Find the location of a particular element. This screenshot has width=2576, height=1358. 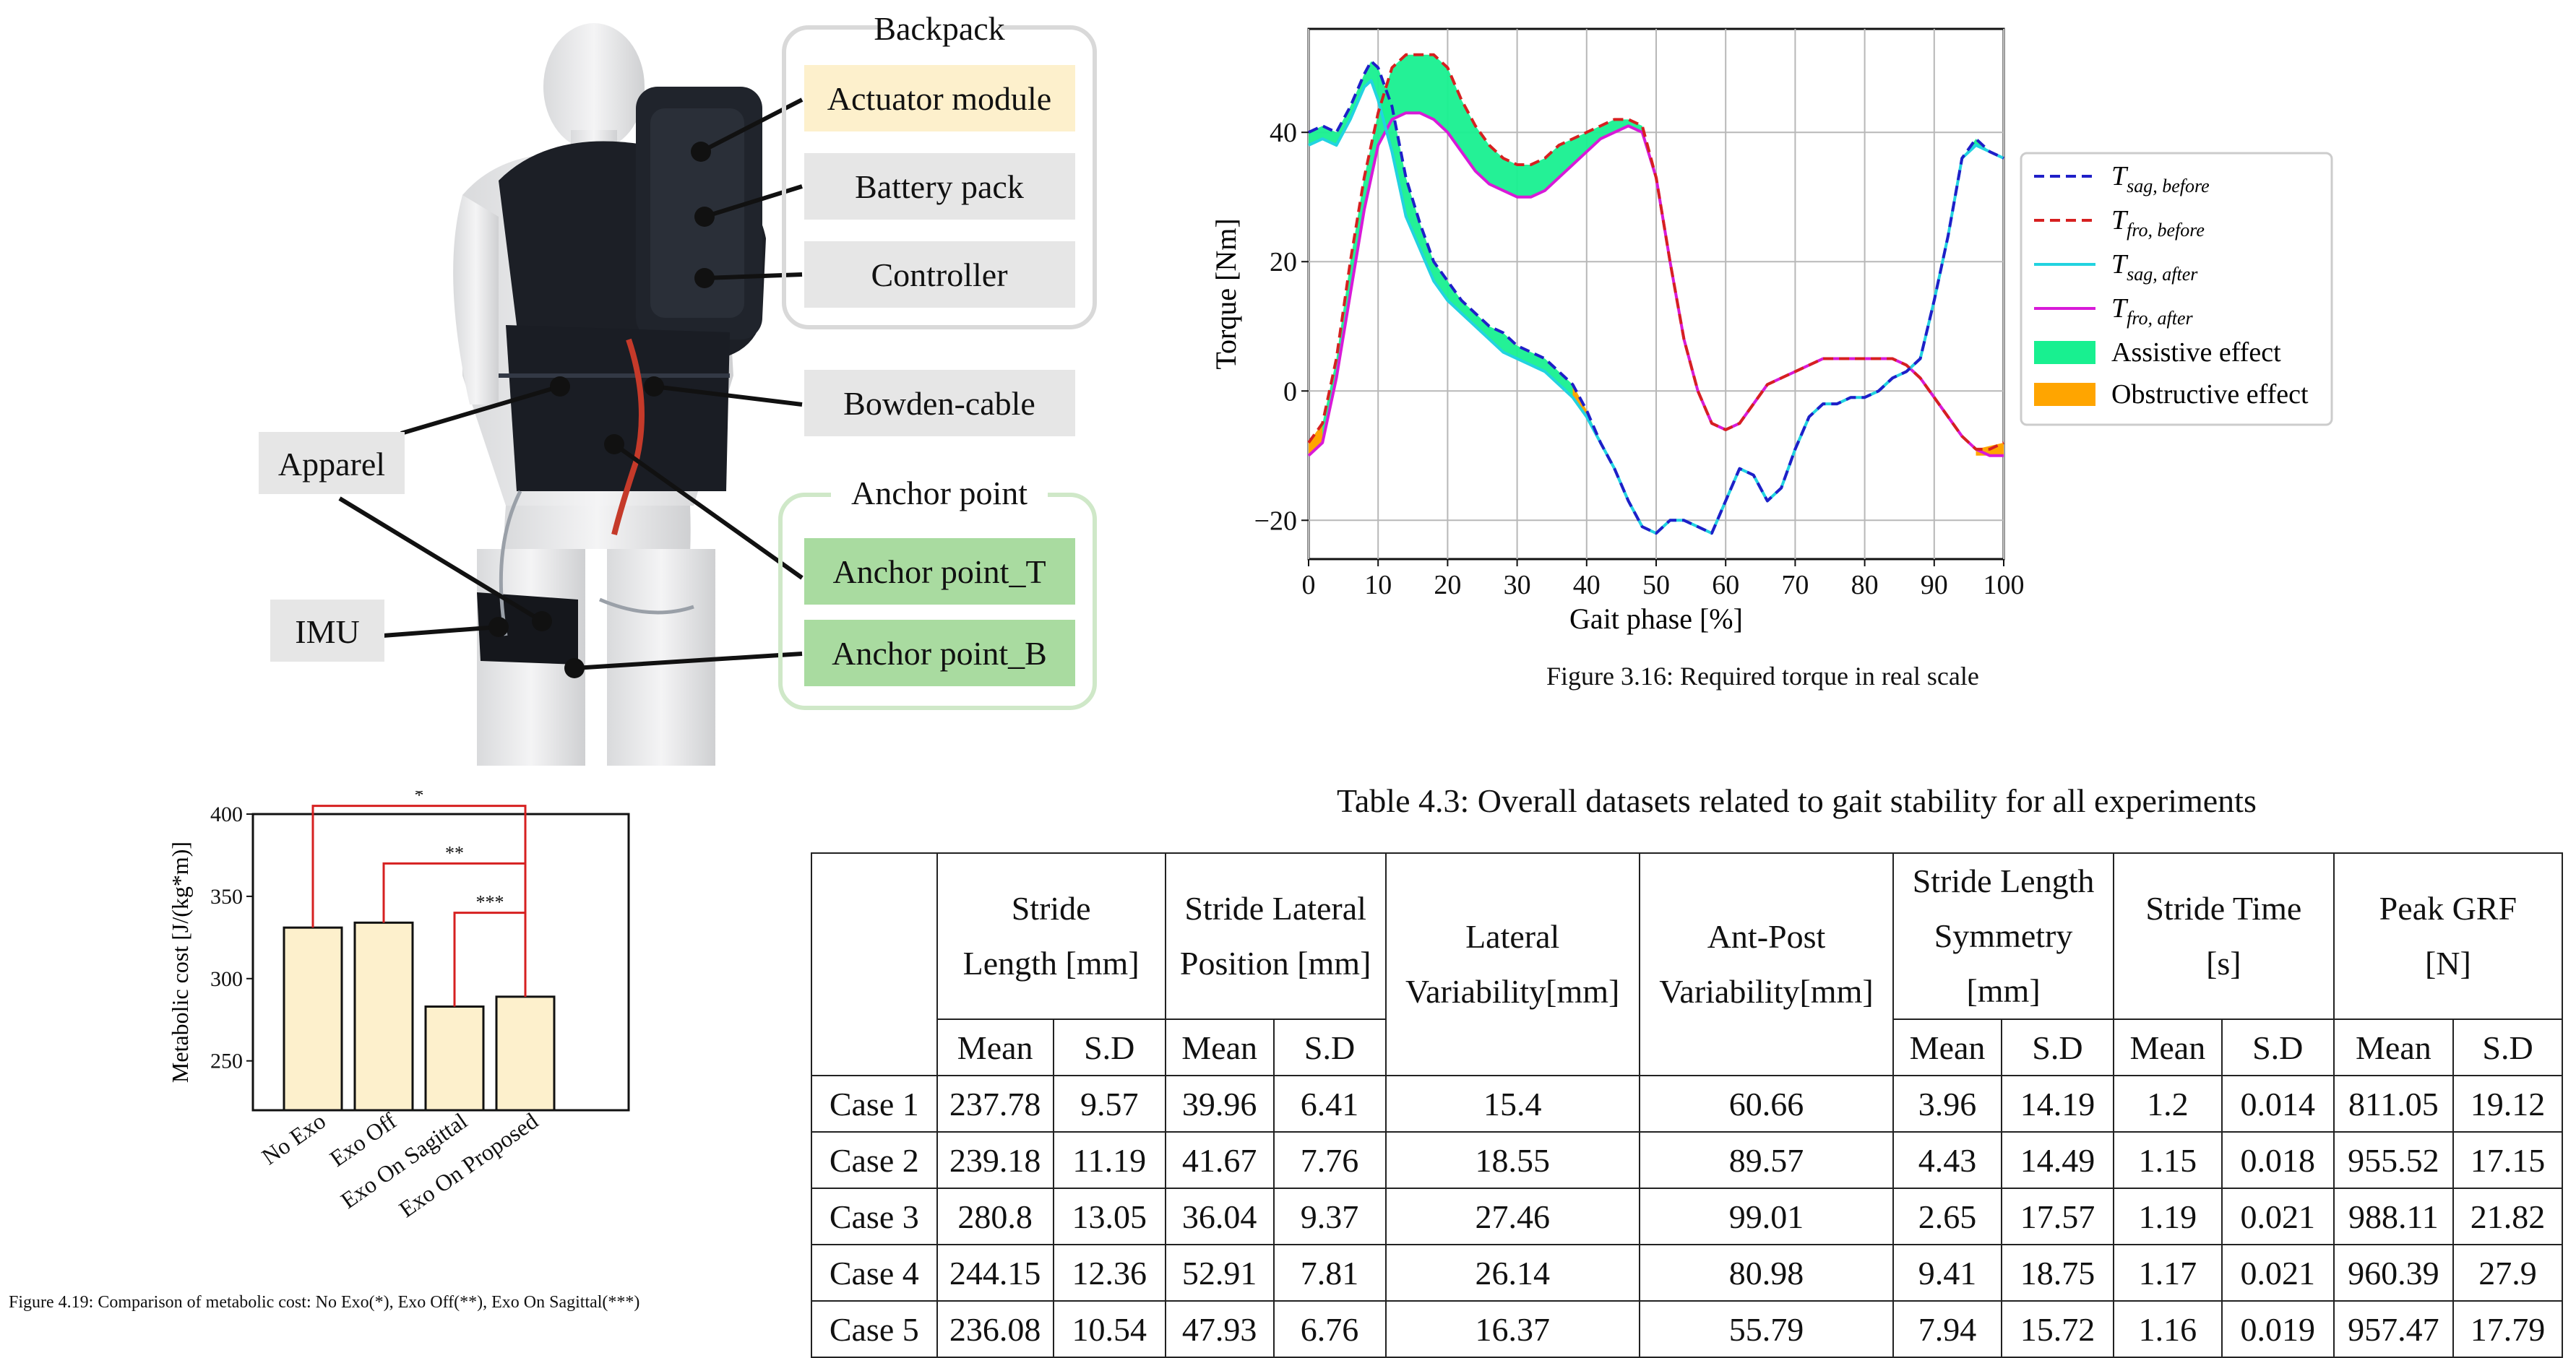

assistive-effect-area-frontal is located at coordinates (1656, 255).